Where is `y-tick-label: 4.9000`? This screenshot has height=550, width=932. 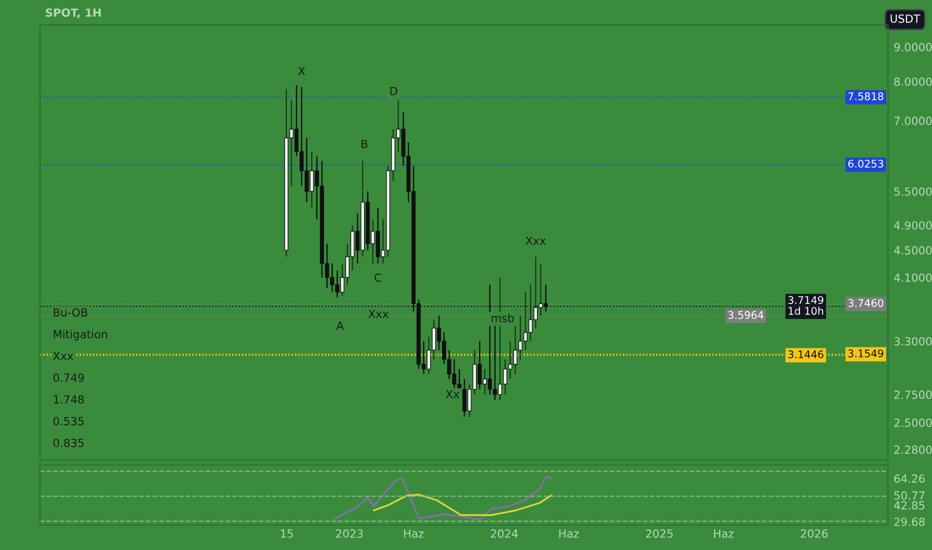 y-tick-label: 4.9000 is located at coordinates (913, 225).